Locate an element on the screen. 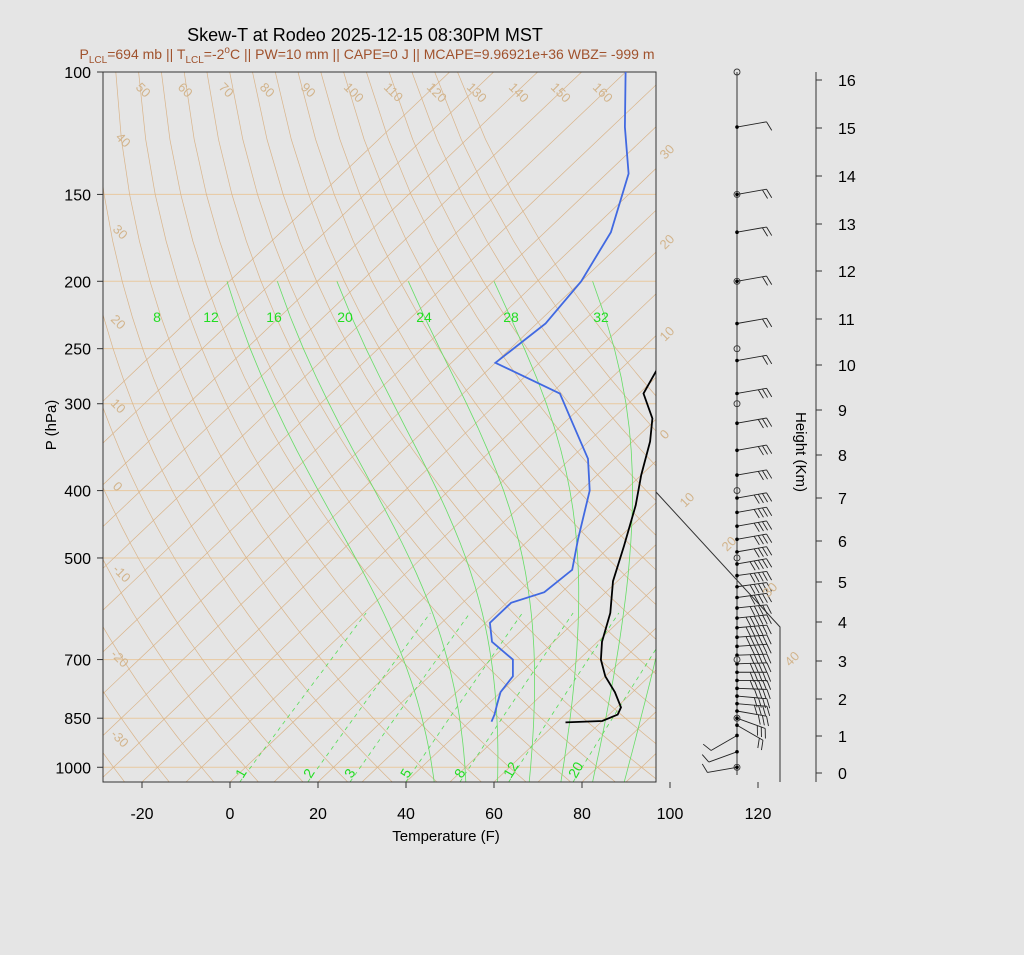 This screenshot has width=1024, height=955. y-tick-label: 1000 is located at coordinates (73, 768).